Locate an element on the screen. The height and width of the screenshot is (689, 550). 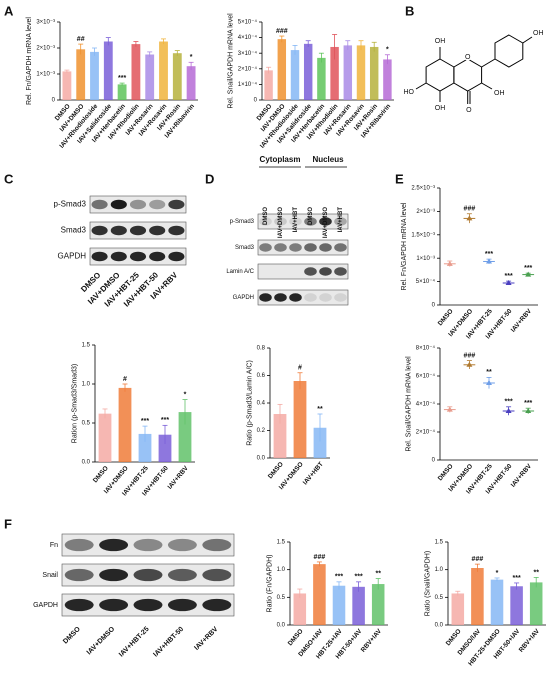
y-tick-label: 0.4 is located at coordinates (261, 404).